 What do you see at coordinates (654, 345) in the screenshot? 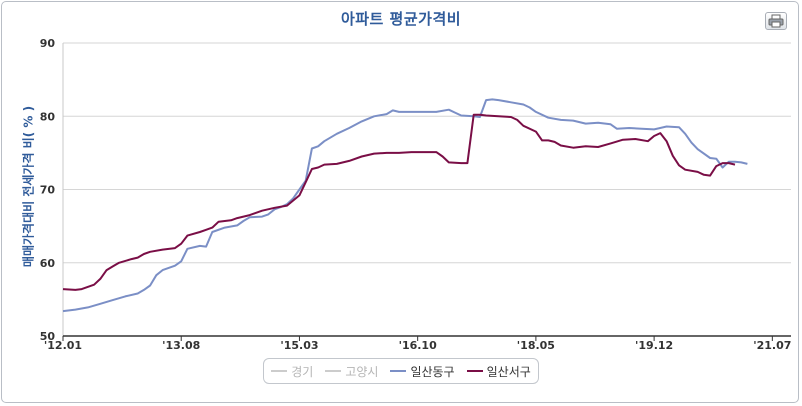
I see `x-tick-label: '19.12` at bounding box center [654, 345].